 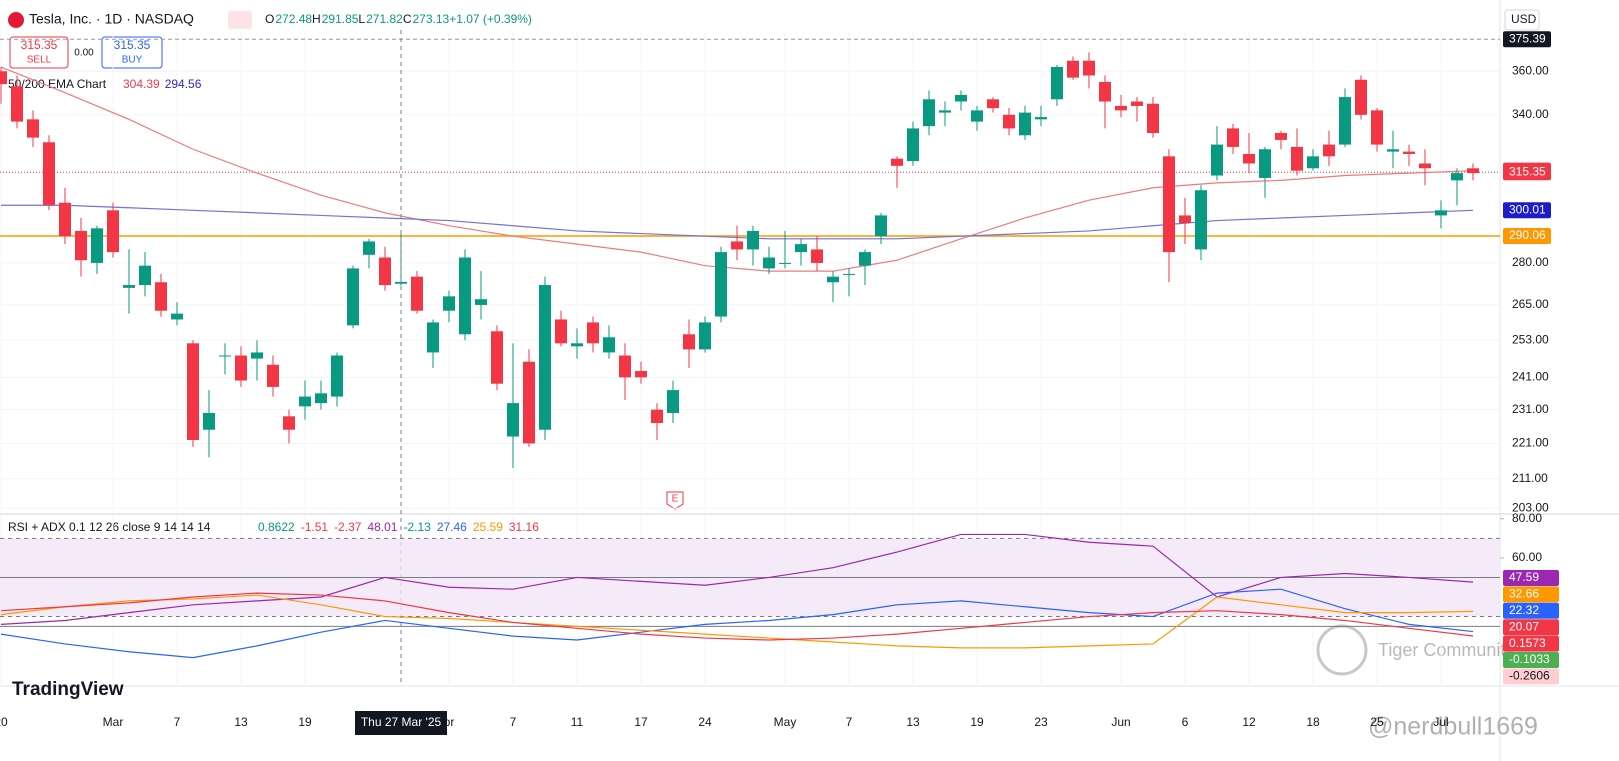 I want to click on sell-price: 315.35, so click(x=39, y=45).